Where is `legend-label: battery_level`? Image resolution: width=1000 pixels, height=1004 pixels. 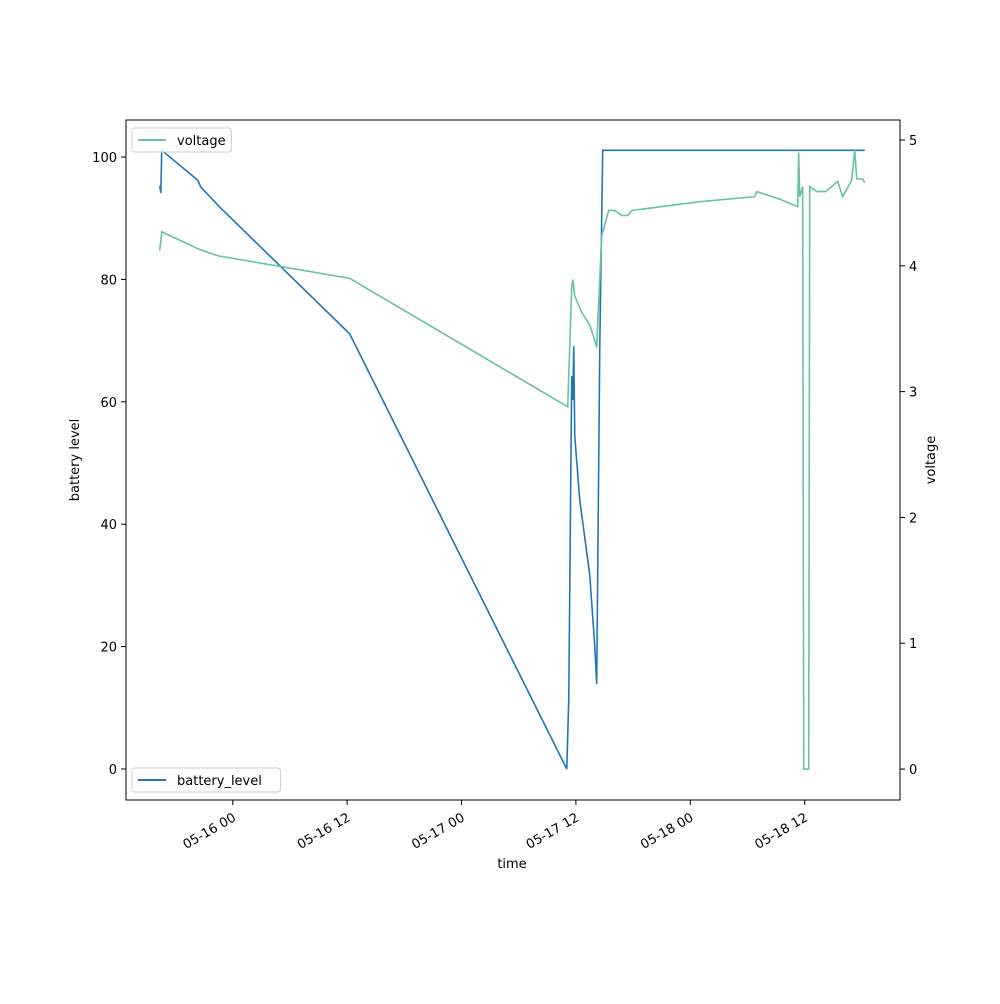 legend-label: battery_level is located at coordinates (219, 781).